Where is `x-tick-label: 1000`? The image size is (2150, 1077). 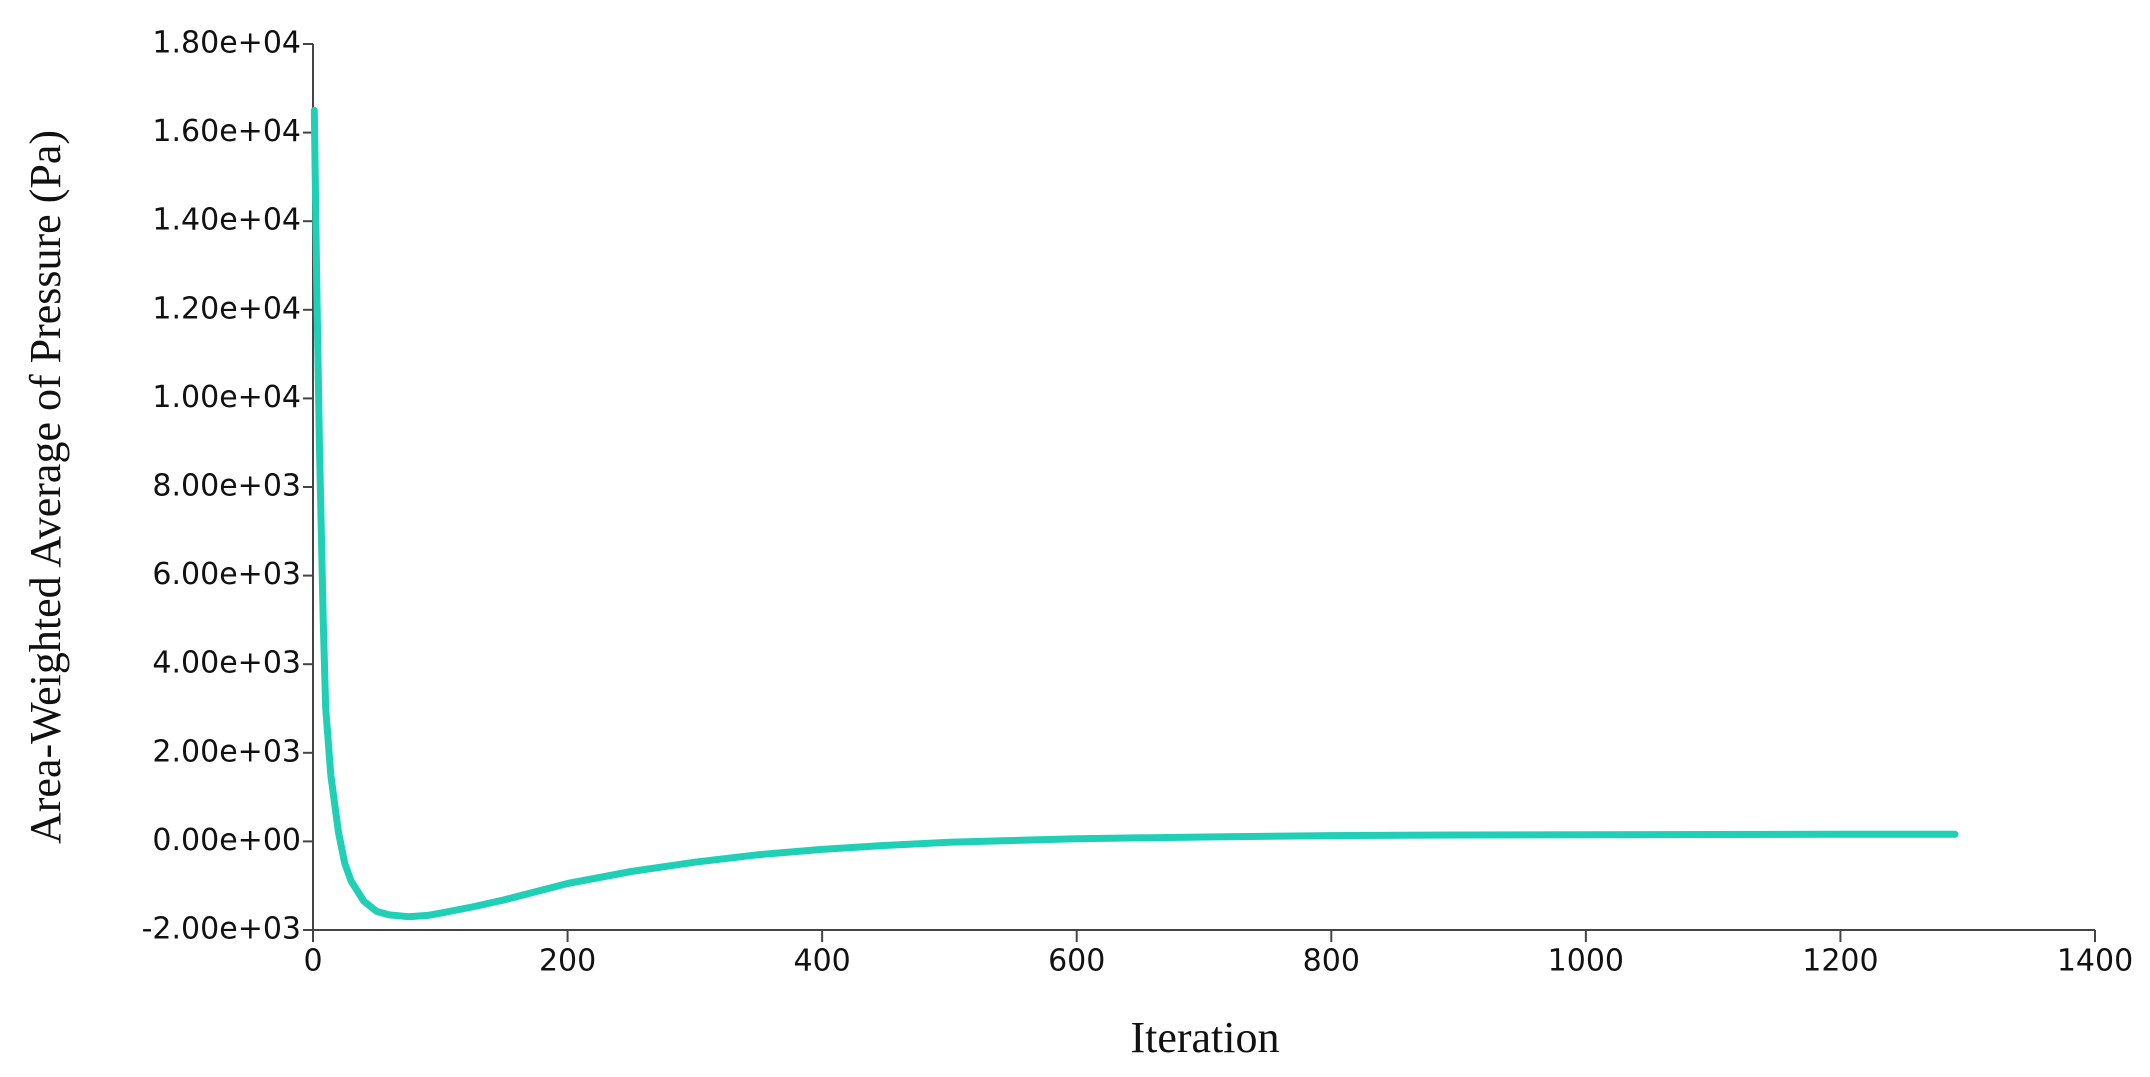 x-tick-label: 1000 is located at coordinates (1586, 961).